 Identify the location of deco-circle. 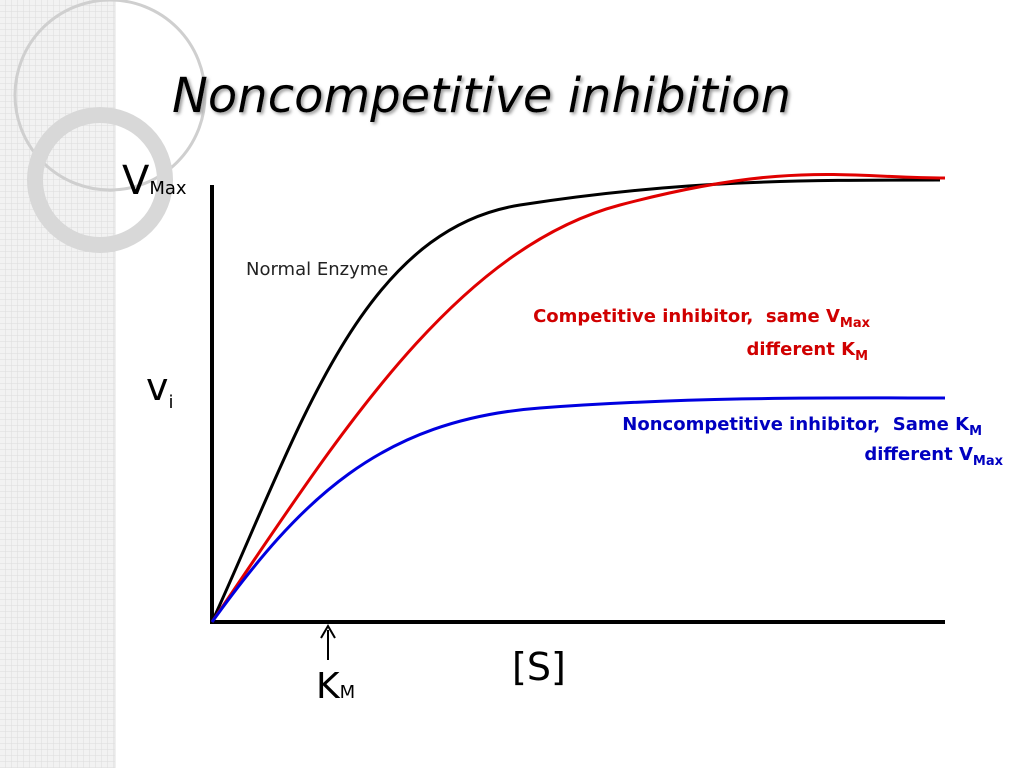
(110, 96).